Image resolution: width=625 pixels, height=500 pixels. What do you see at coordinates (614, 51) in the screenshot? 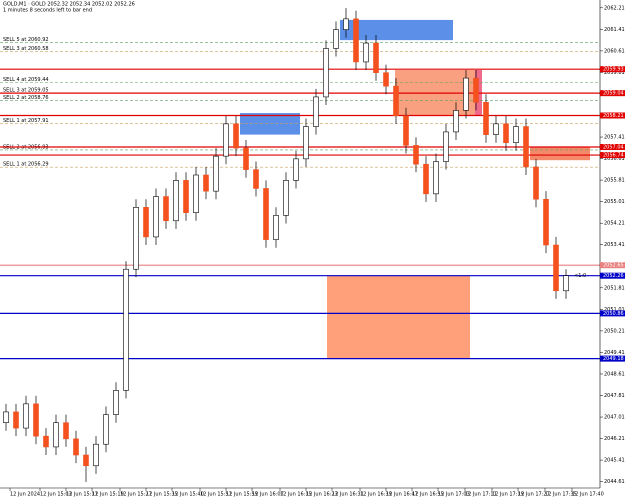
I see `y-tick-label: 2060.61` at bounding box center [614, 51].